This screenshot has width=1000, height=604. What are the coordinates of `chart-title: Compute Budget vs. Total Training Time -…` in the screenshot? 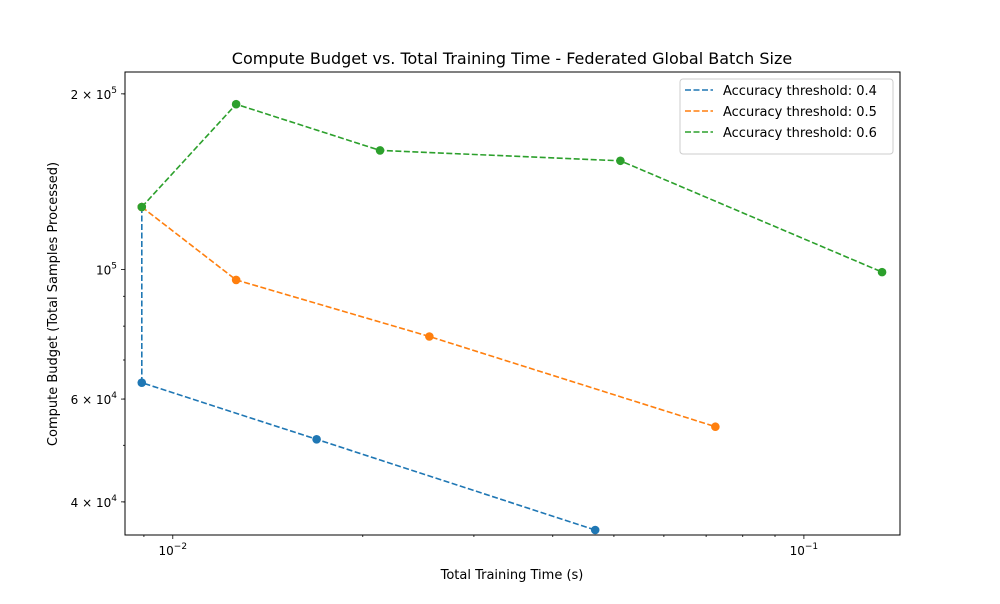 It's located at (512, 58).